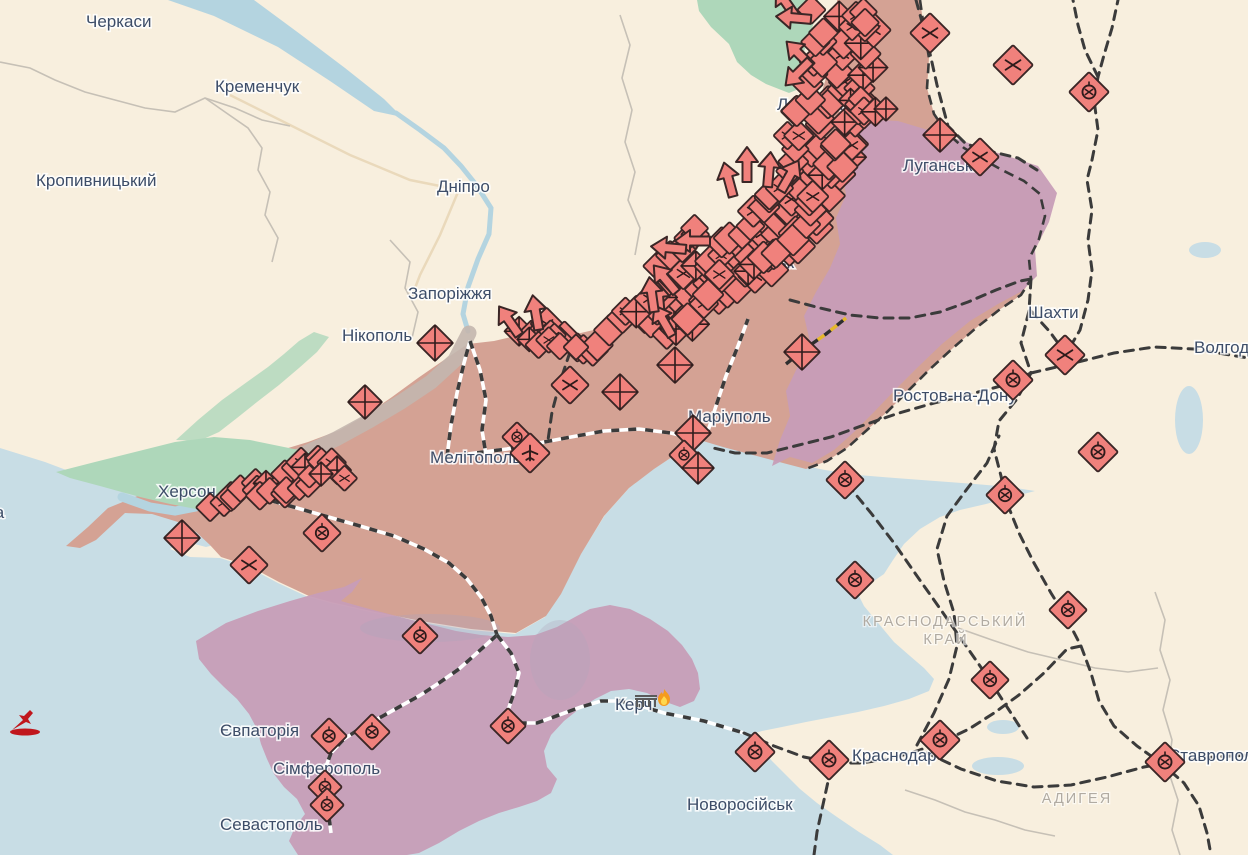 The image size is (1248, 855). I want to click on city-label: Одеса, so click(2, 512).